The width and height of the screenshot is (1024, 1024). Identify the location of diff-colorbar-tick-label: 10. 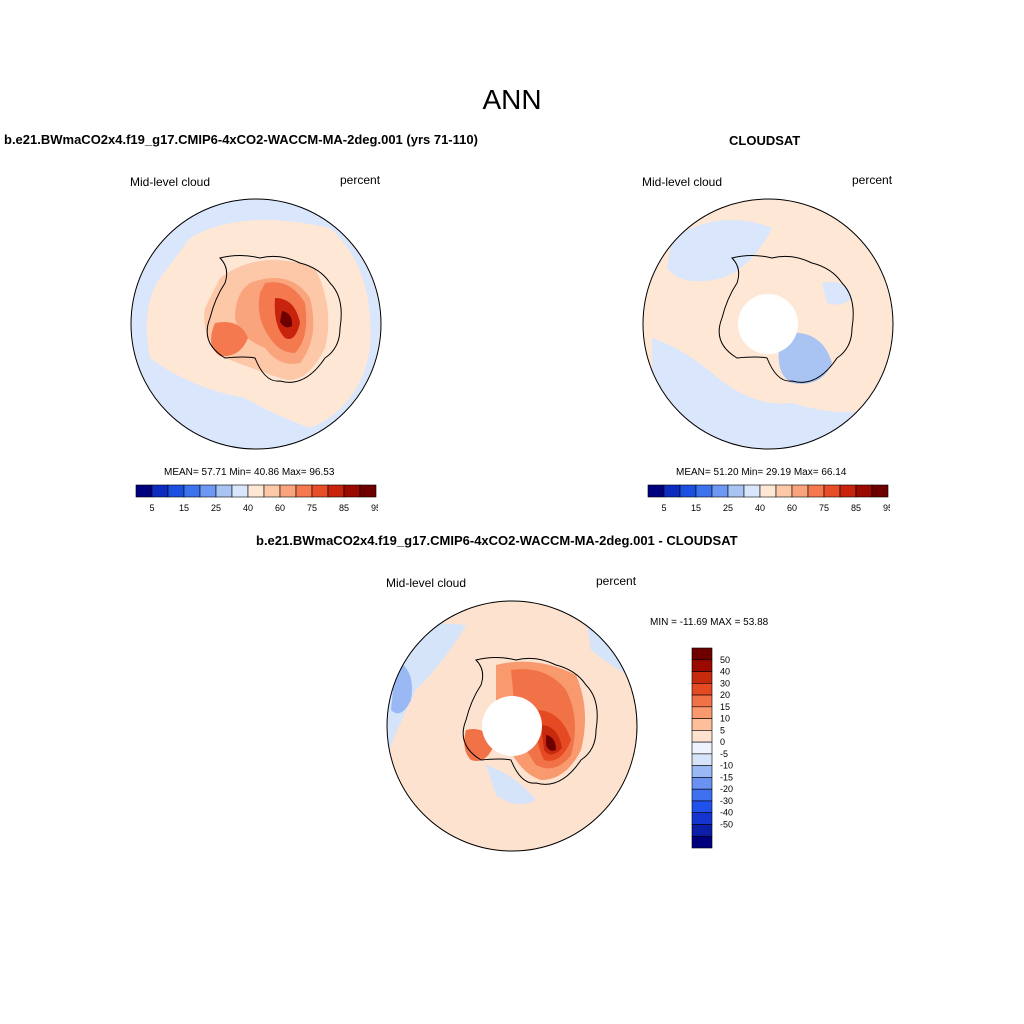
(725, 719).